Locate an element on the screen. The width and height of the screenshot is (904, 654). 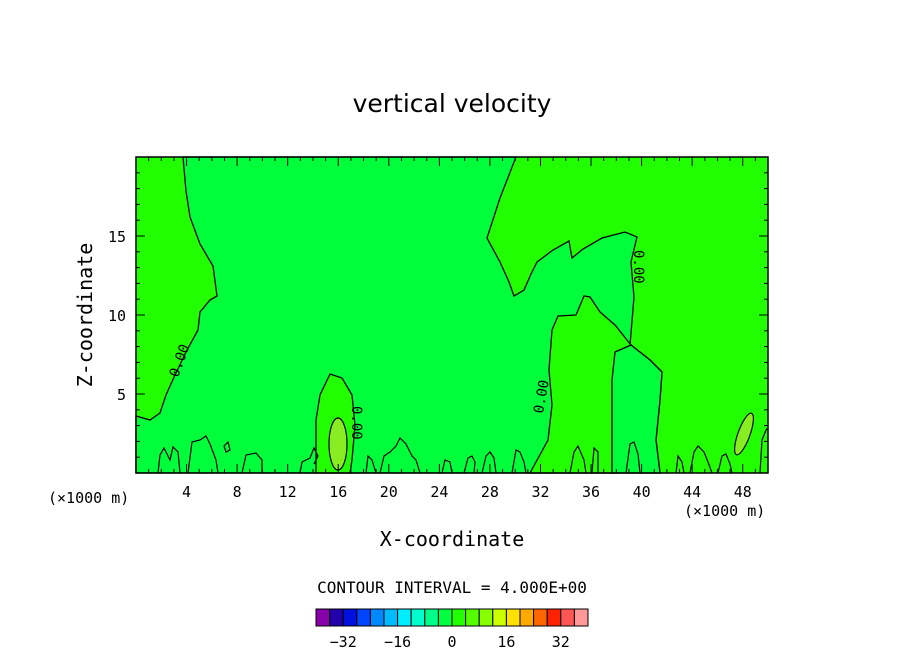
x-axis-label: X-coordinate is located at coordinates (452, 539).